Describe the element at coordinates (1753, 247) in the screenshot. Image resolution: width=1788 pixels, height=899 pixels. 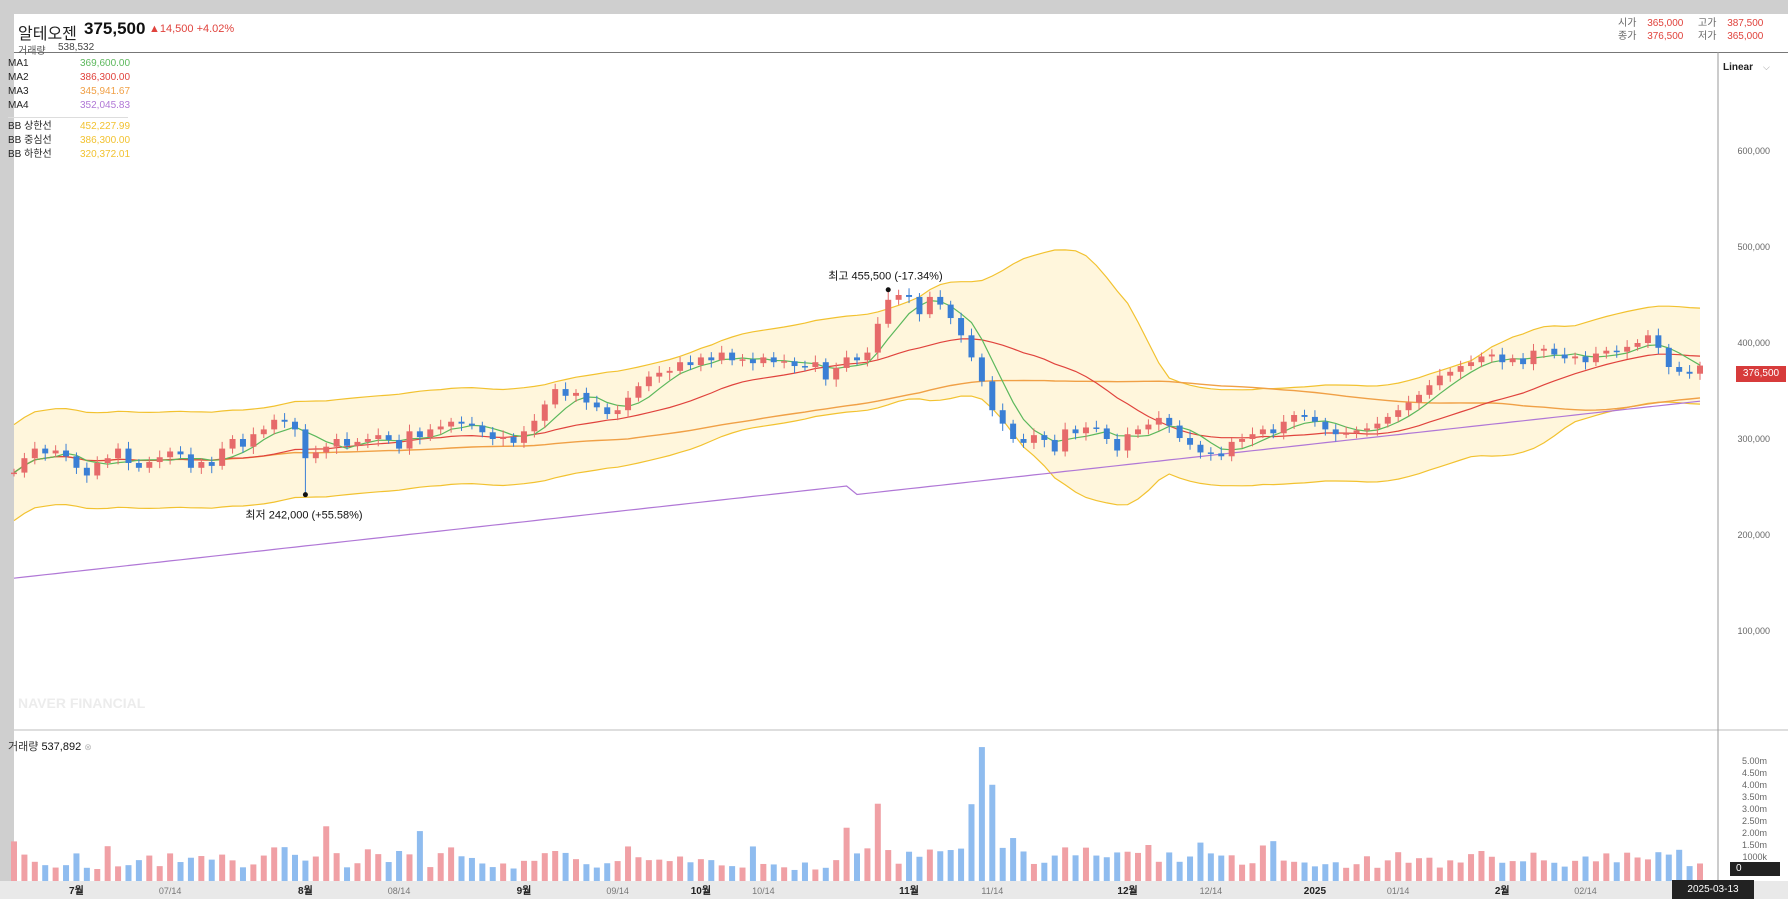
I see `y-tick-label: 500,000` at that location.